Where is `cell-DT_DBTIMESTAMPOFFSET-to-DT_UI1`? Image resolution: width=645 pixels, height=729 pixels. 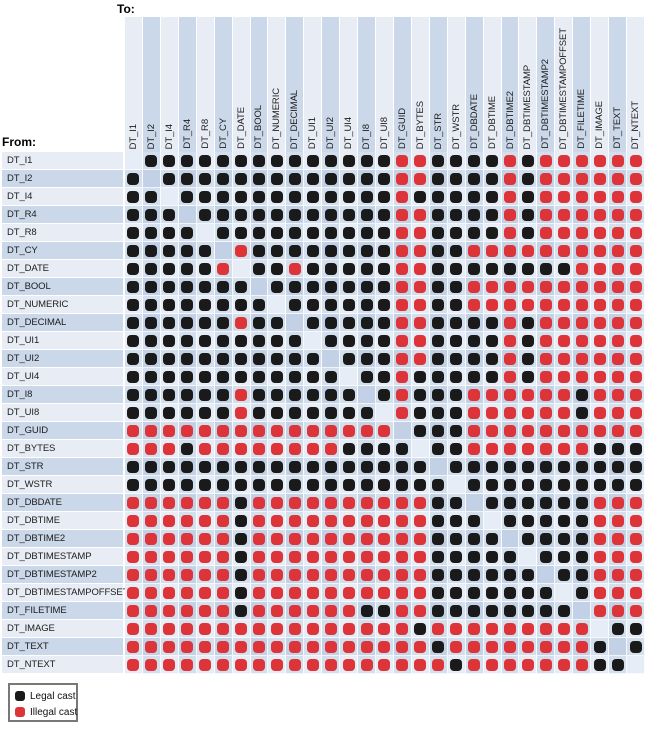 cell-DT_DBTIMESTAMPOFFSET-to-DT_UI1 is located at coordinates (313, 593).